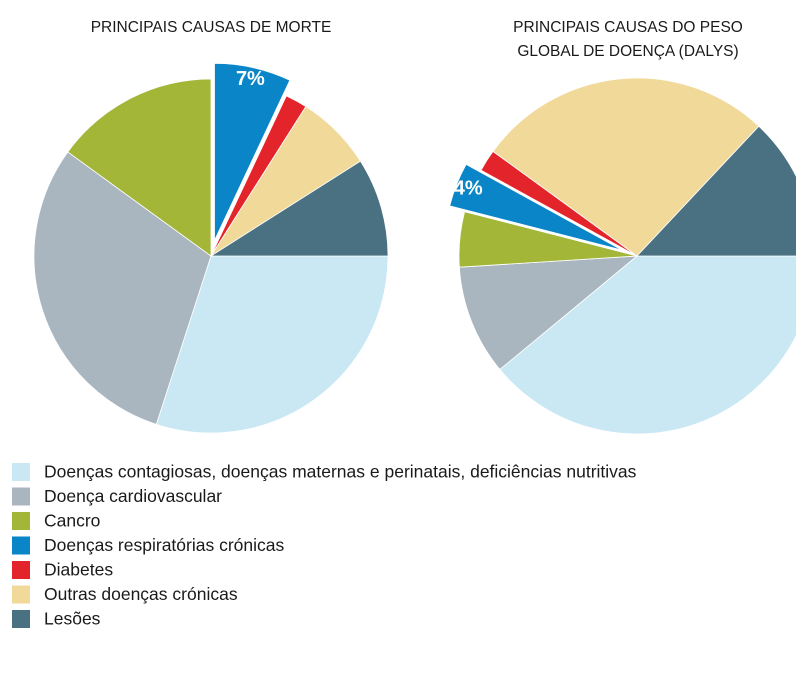  What do you see at coordinates (164, 545) in the screenshot?
I see `legend-label: Doenças respiratórias crónicas` at bounding box center [164, 545].